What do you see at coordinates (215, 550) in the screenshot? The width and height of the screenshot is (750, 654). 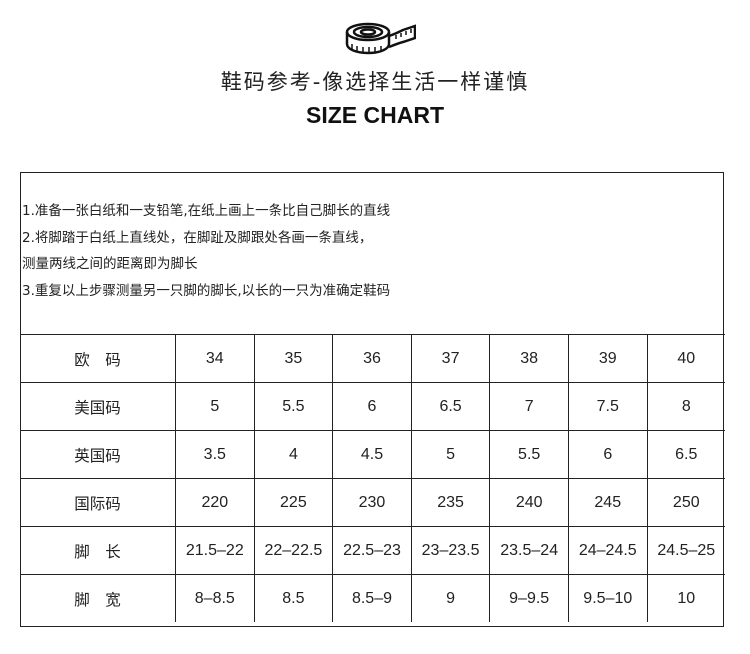 I see `table-cell: 21.5–22` at bounding box center [215, 550].